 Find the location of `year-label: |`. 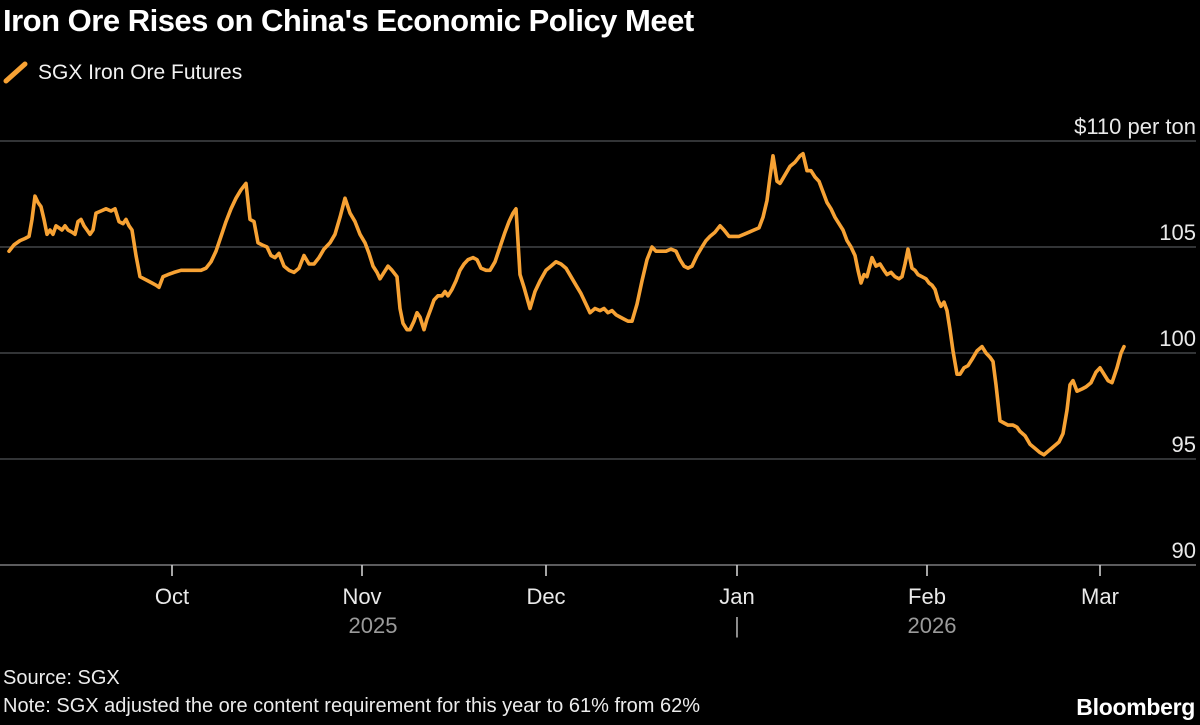

year-label: | is located at coordinates (737, 625).